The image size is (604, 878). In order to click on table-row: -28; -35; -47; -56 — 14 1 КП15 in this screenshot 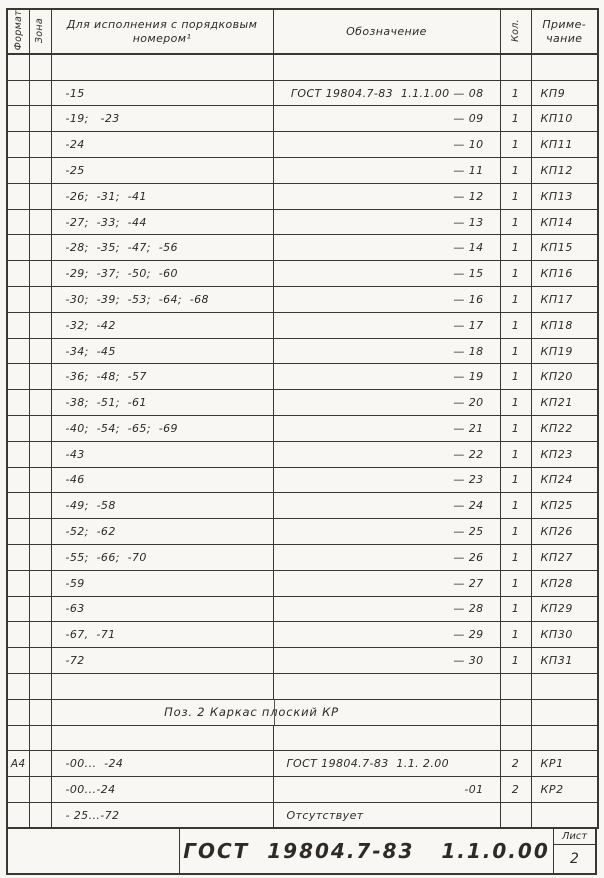, I will do `click(302, 248)`.